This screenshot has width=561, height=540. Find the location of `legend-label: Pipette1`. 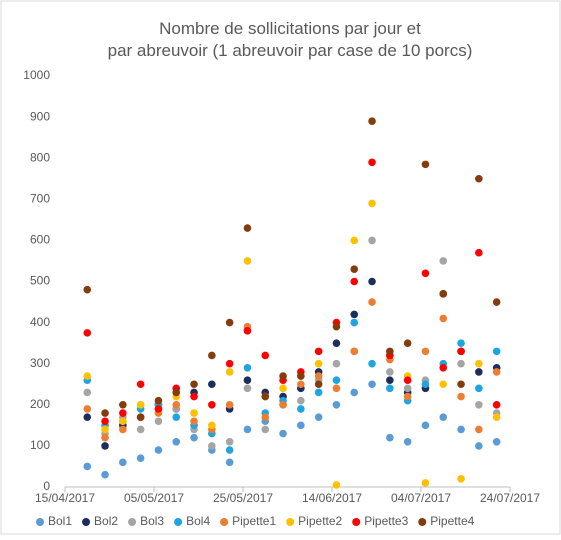

legend-label: Pipette1 is located at coordinates (254, 521).